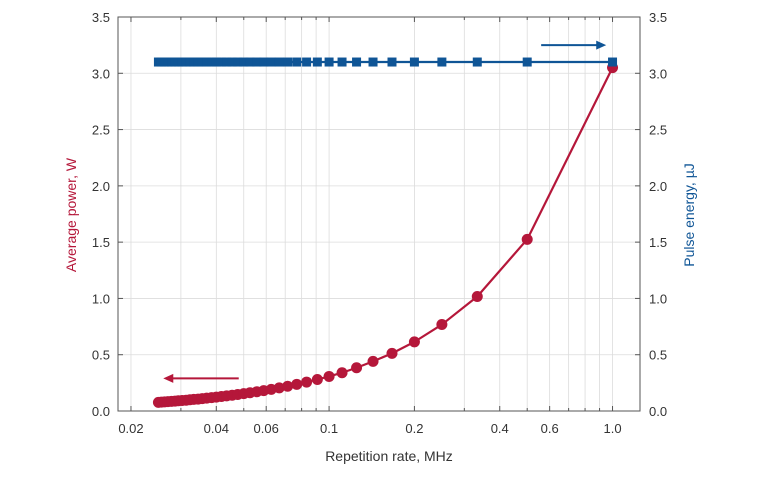 Image resolution: width=768 pixels, height=480 pixels. What do you see at coordinates (216, 428) in the screenshot?
I see `x-tick-label: 0.04` at bounding box center [216, 428].